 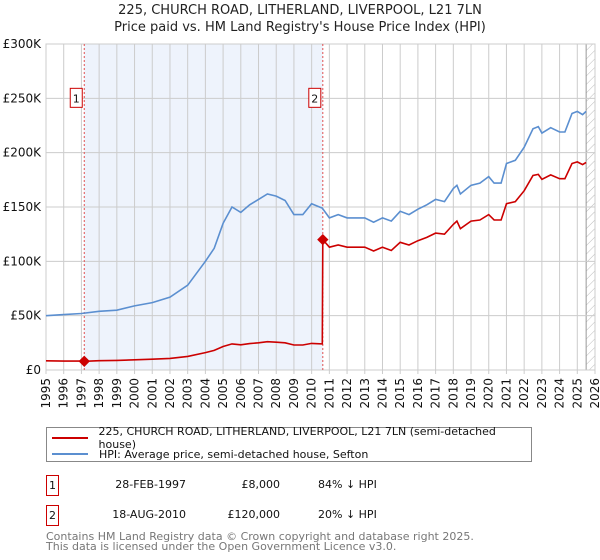 I want to click on x-tick-label: 2026, so click(x=594, y=393).